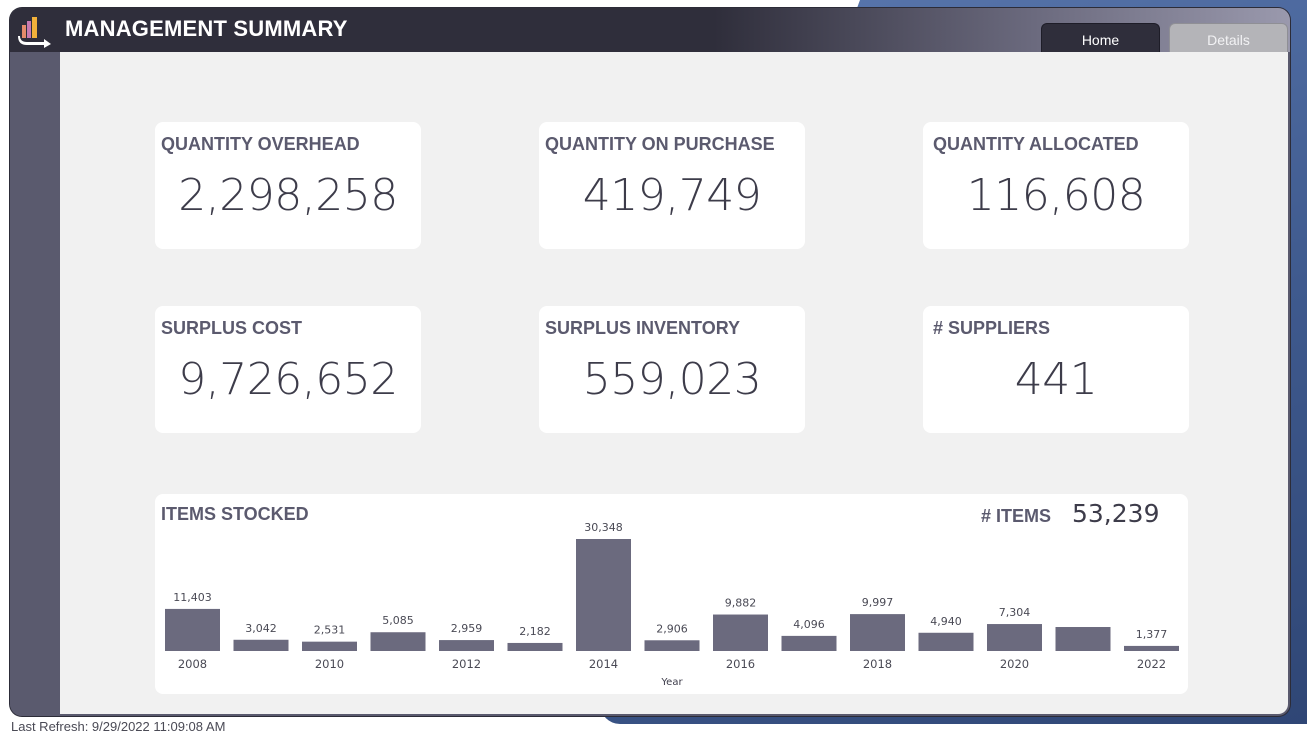 This screenshot has width=1307, height=736. What do you see at coordinates (1036, 144) in the screenshot?
I see `kpi-label: QUANTITY ALLOCATED` at bounding box center [1036, 144].